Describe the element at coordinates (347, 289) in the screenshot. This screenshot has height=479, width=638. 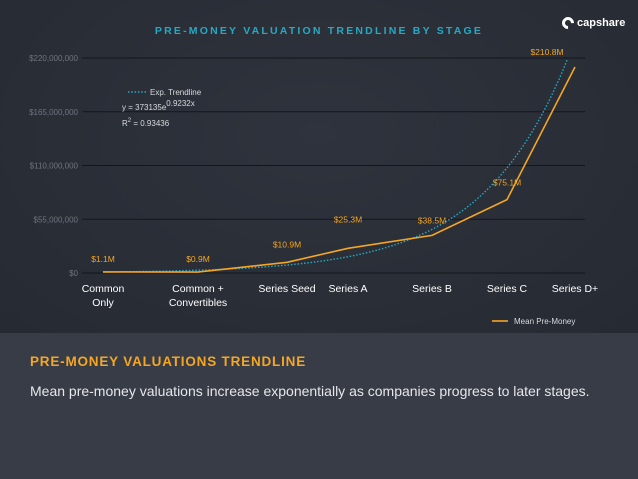
I see `x-category-label: Series A` at that location.